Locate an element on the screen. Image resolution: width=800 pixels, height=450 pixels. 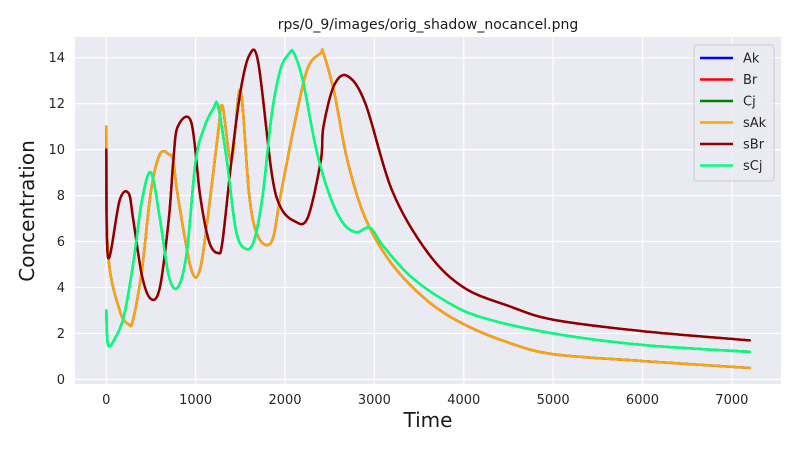
legend-label-Br: Br is located at coordinates (750, 80).